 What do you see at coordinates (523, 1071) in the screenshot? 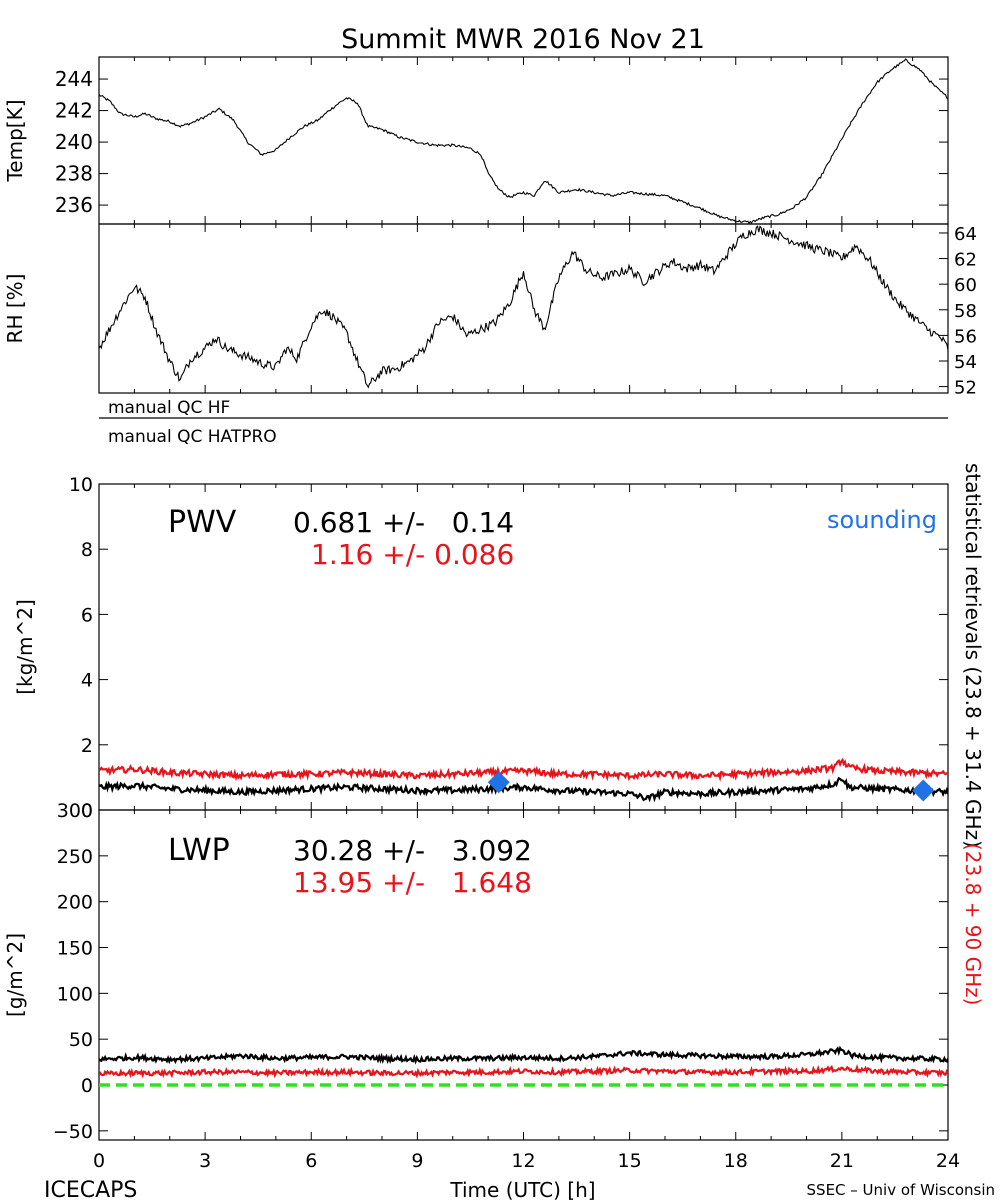
I see `lwp-series-red` at bounding box center [523, 1071].